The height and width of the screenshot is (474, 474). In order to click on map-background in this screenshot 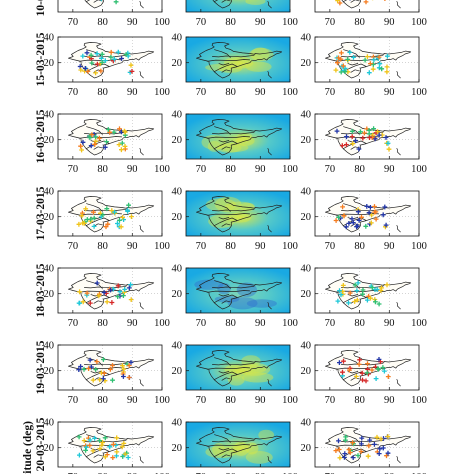, I will do `click(367, 444)`.